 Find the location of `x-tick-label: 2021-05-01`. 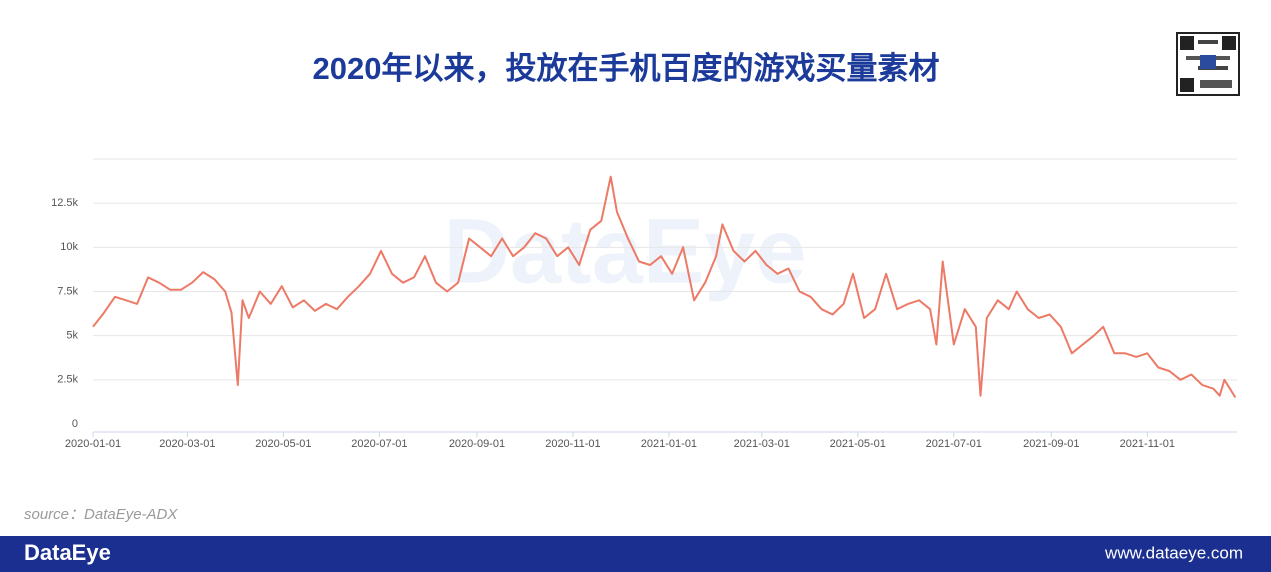

x-tick-label: 2021-05-01 is located at coordinates (858, 444).